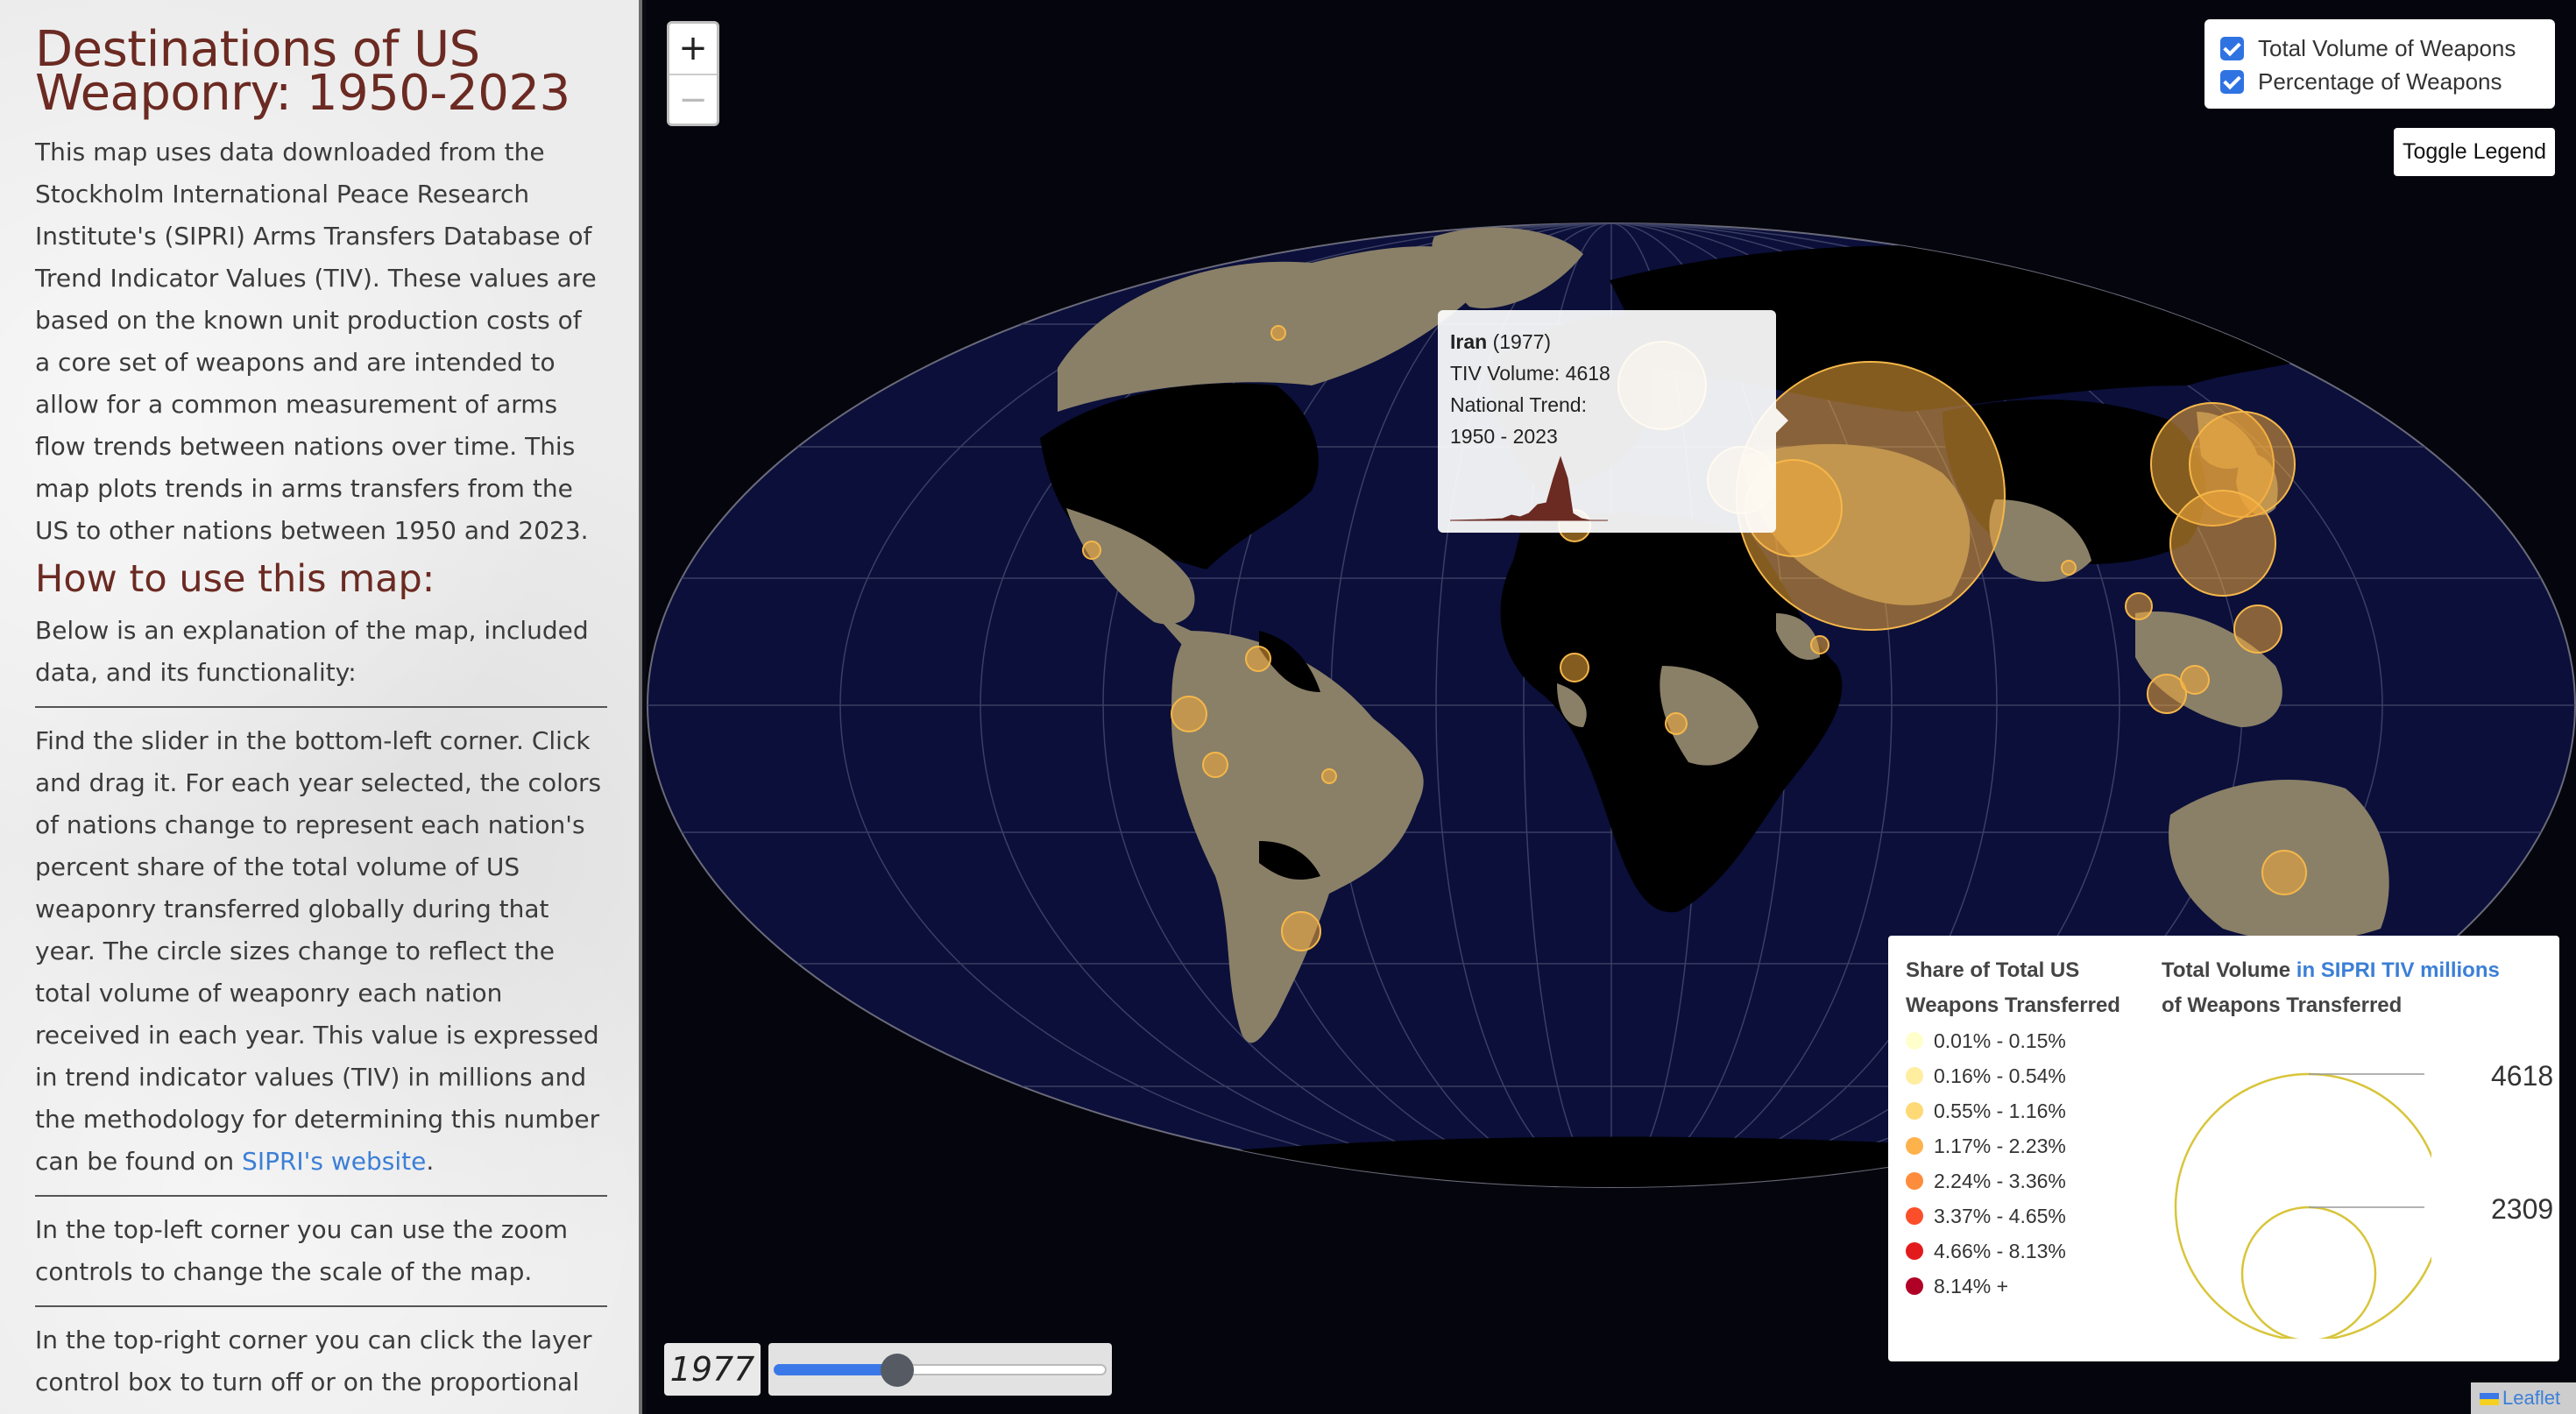  I want to click on popup-trend-chart, so click(1528, 488).